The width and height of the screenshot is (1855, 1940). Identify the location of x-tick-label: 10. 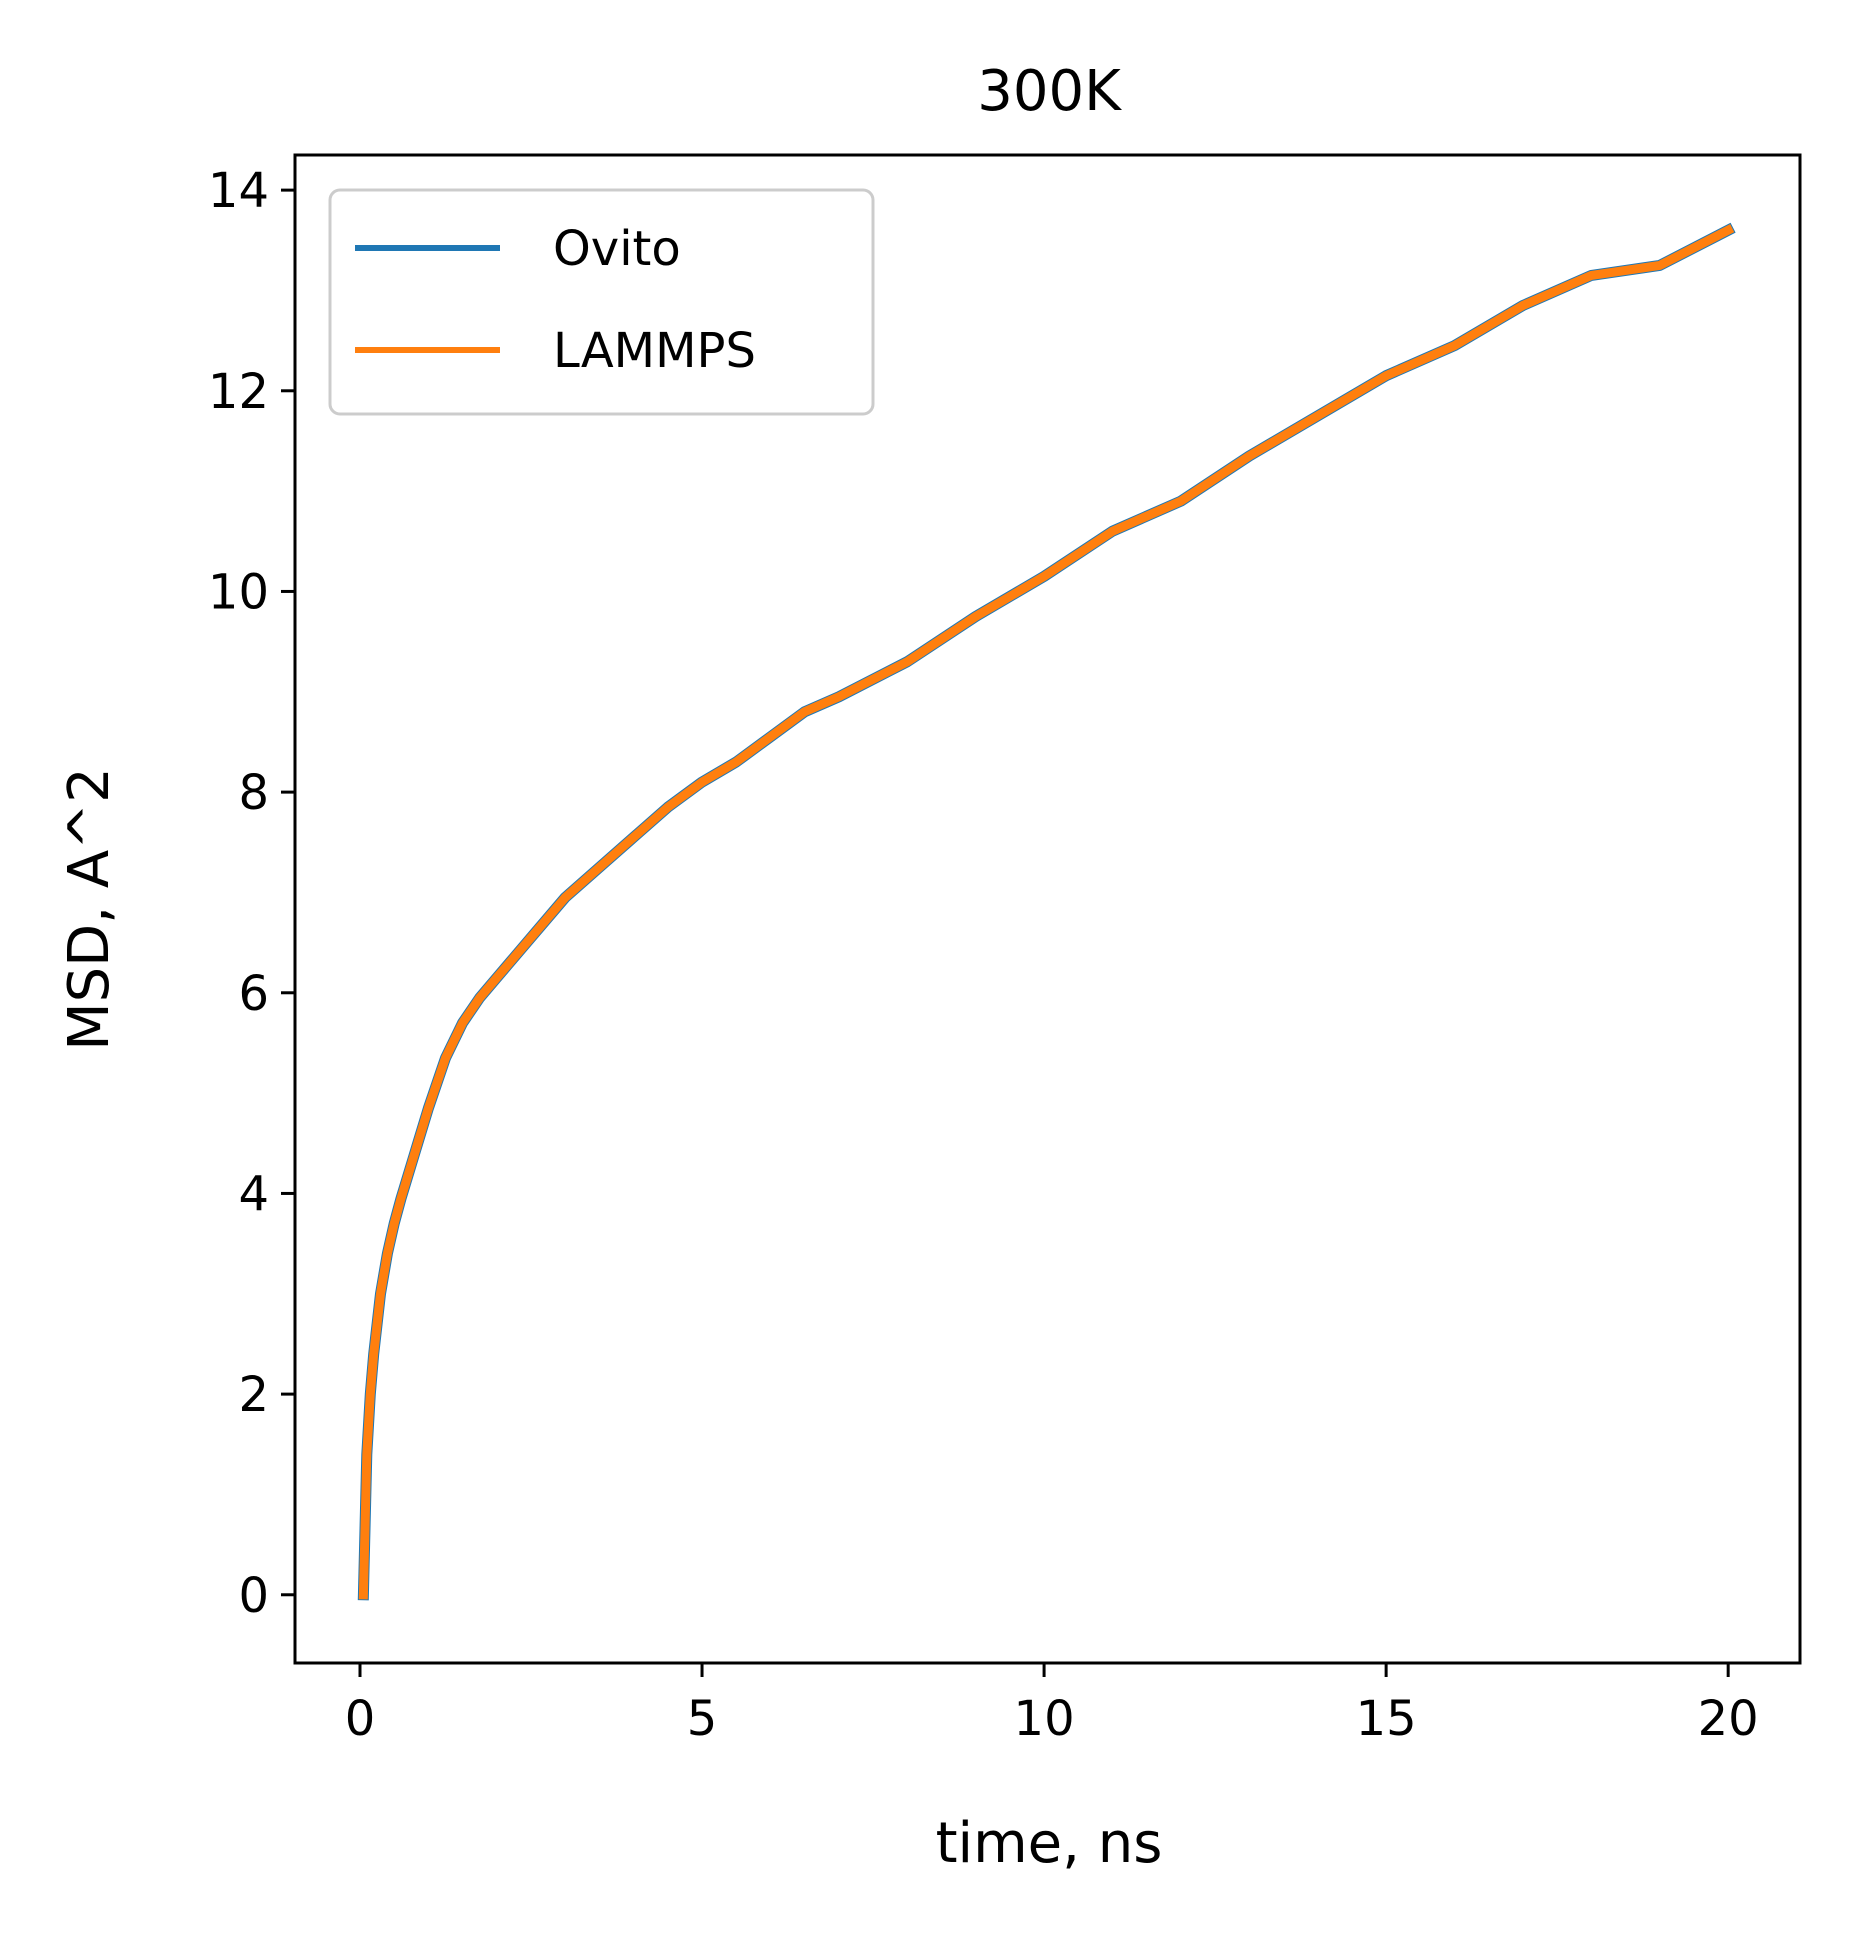
(1044, 1719).